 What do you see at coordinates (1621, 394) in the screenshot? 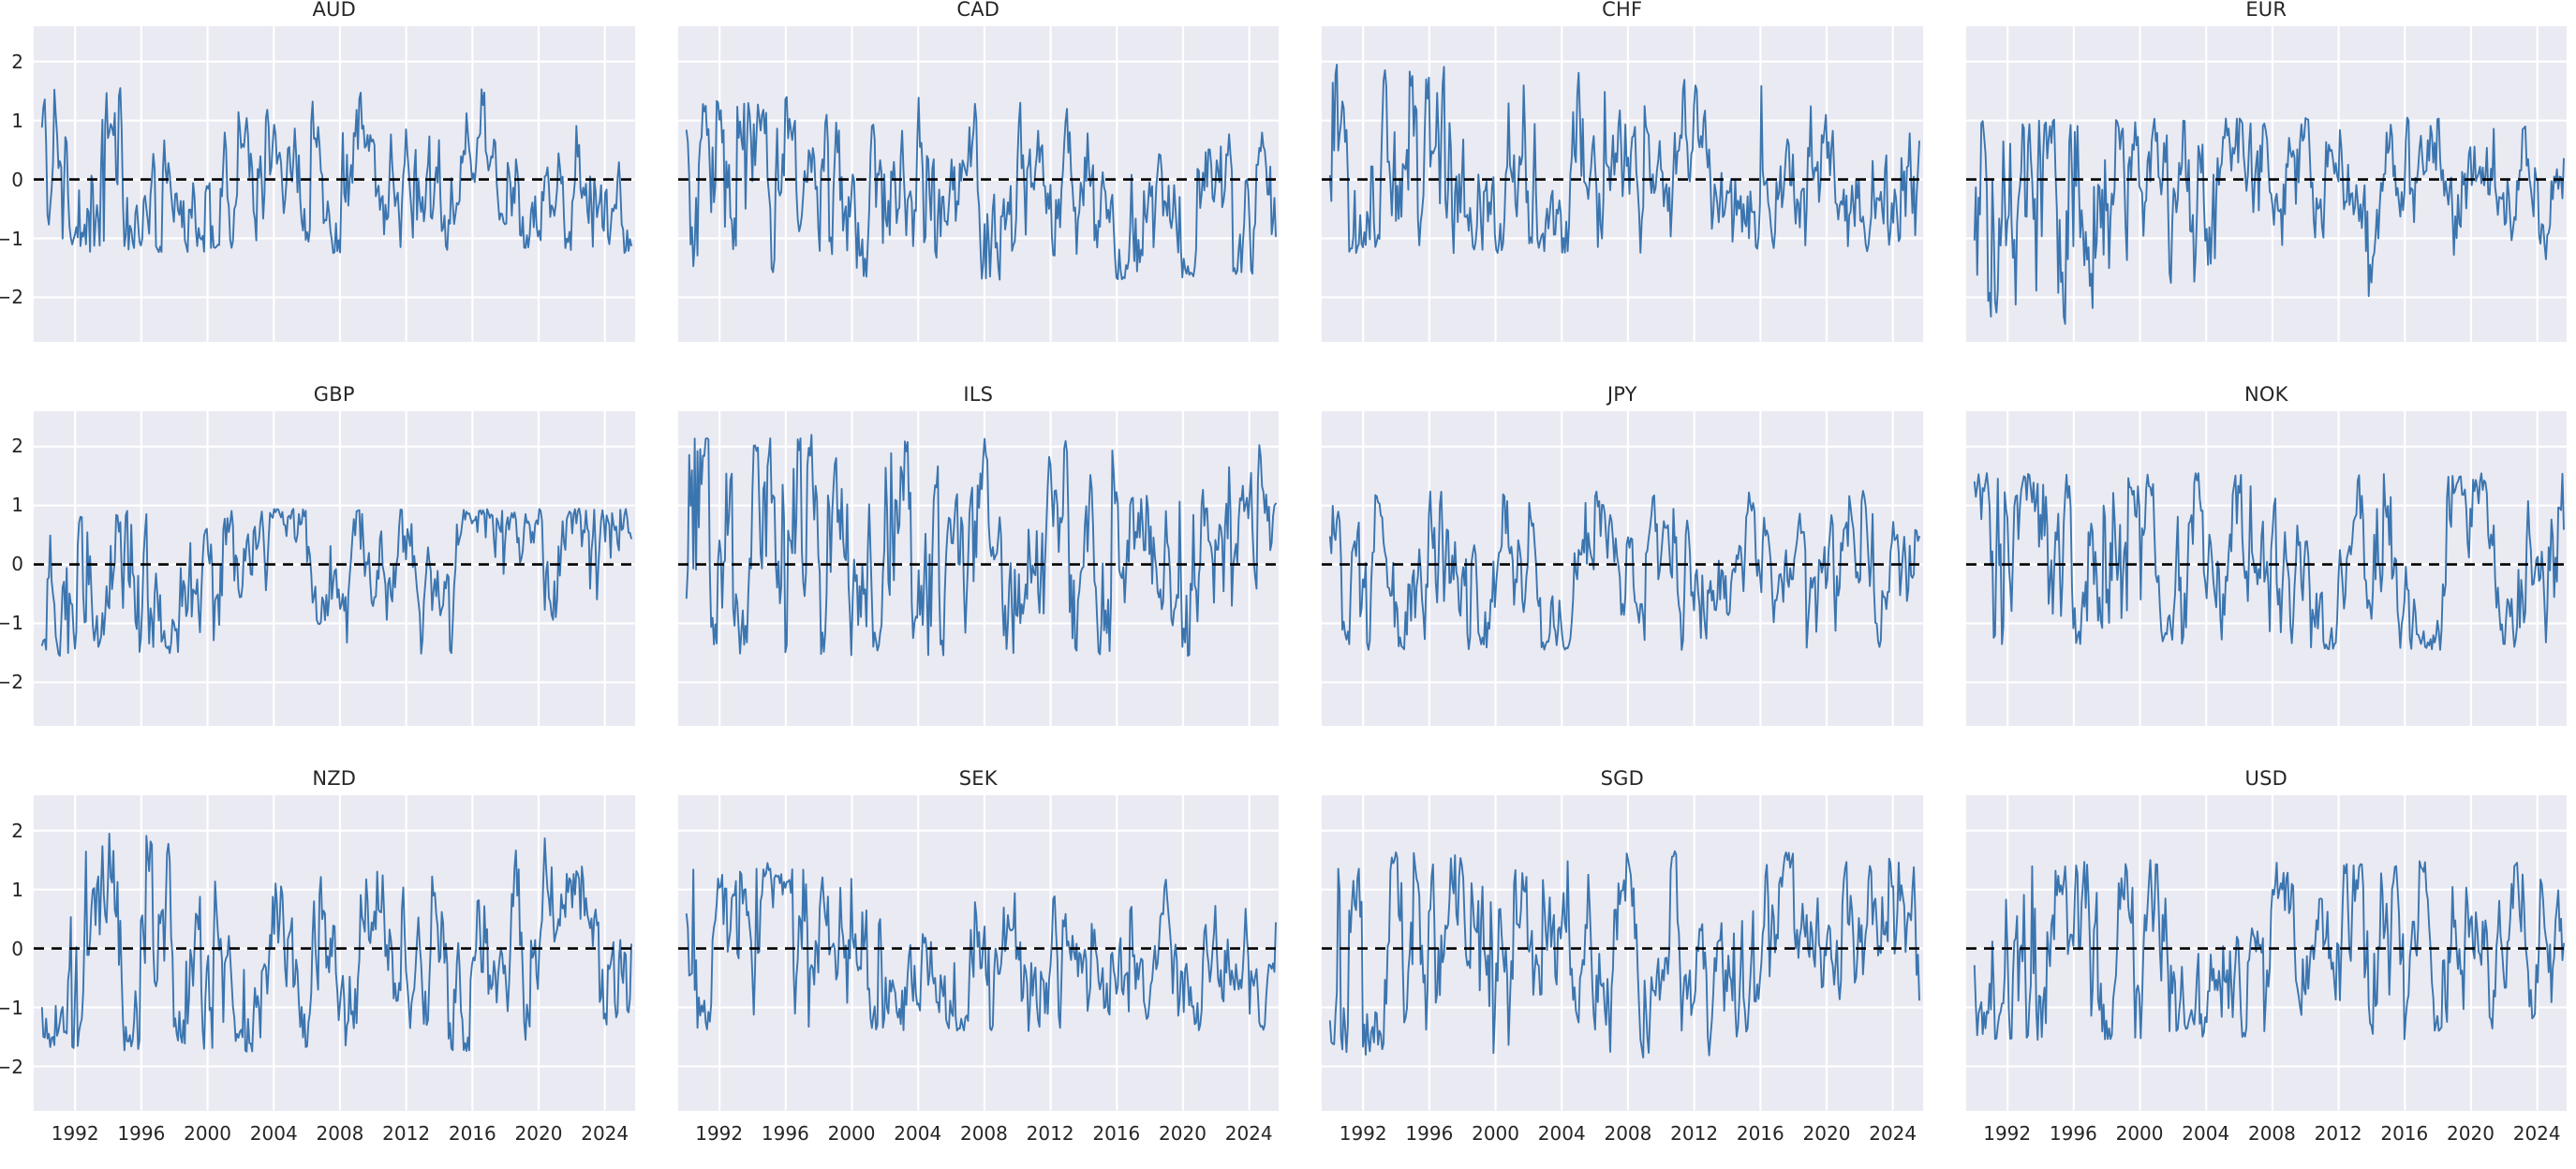
I see `subplot-title-jpy: JPY` at bounding box center [1621, 394].